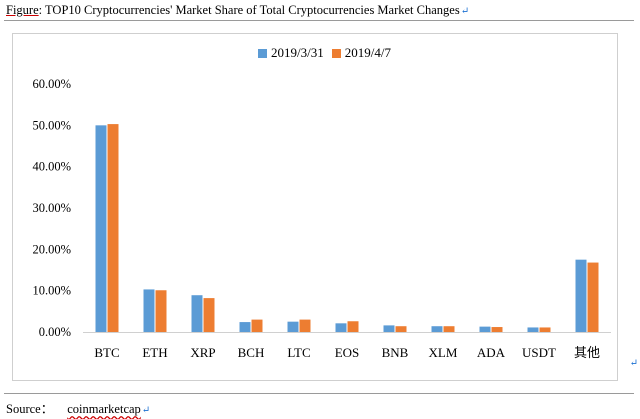  What do you see at coordinates (297, 52) in the screenshot?
I see `legend-label-series-1: 2019/3/31` at bounding box center [297, 52].